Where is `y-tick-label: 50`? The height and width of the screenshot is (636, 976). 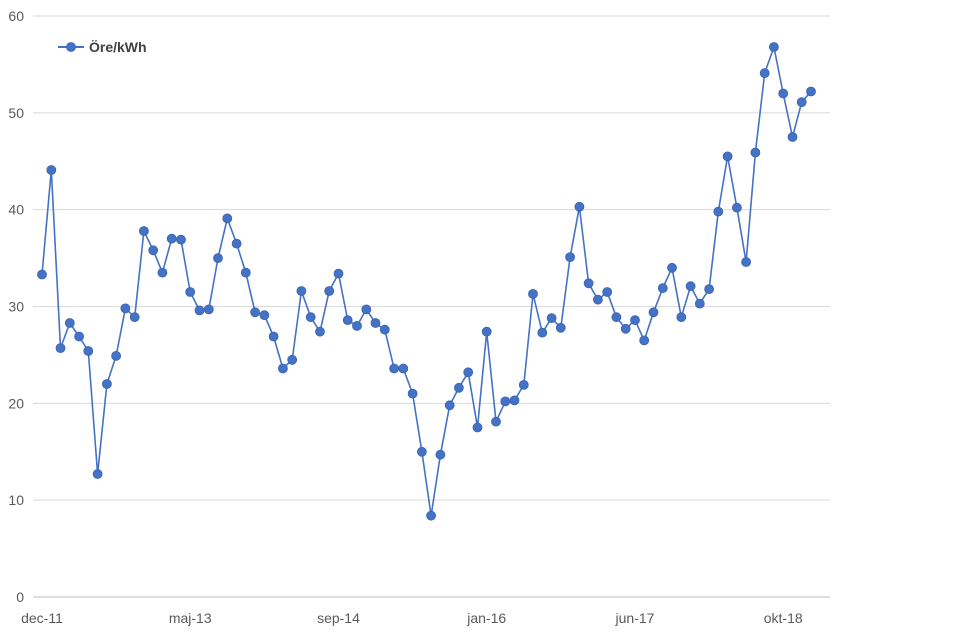 y-tick-label: 50 is located at coordinates (16, 113).